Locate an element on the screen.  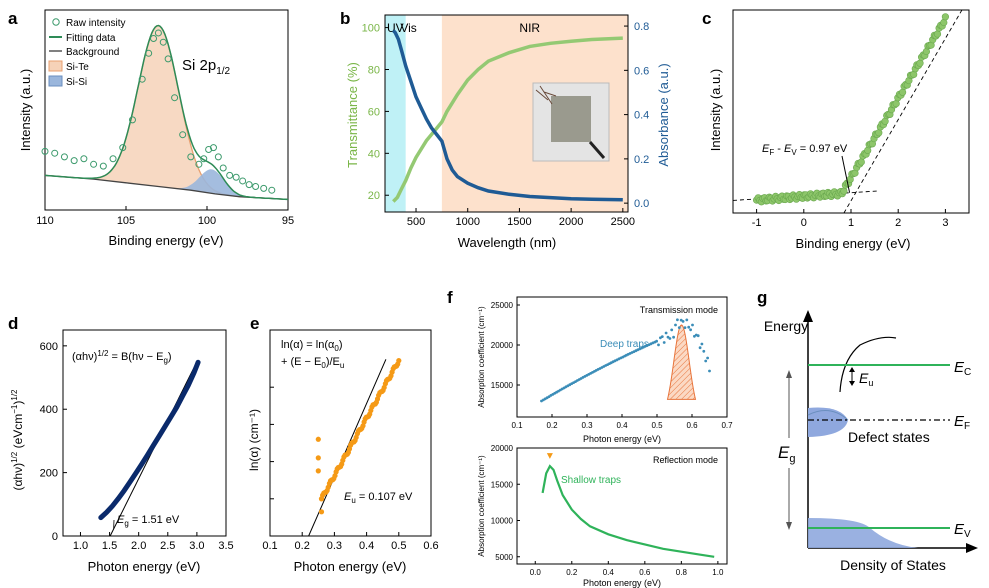
e-content is located at coordinates (355, 447).